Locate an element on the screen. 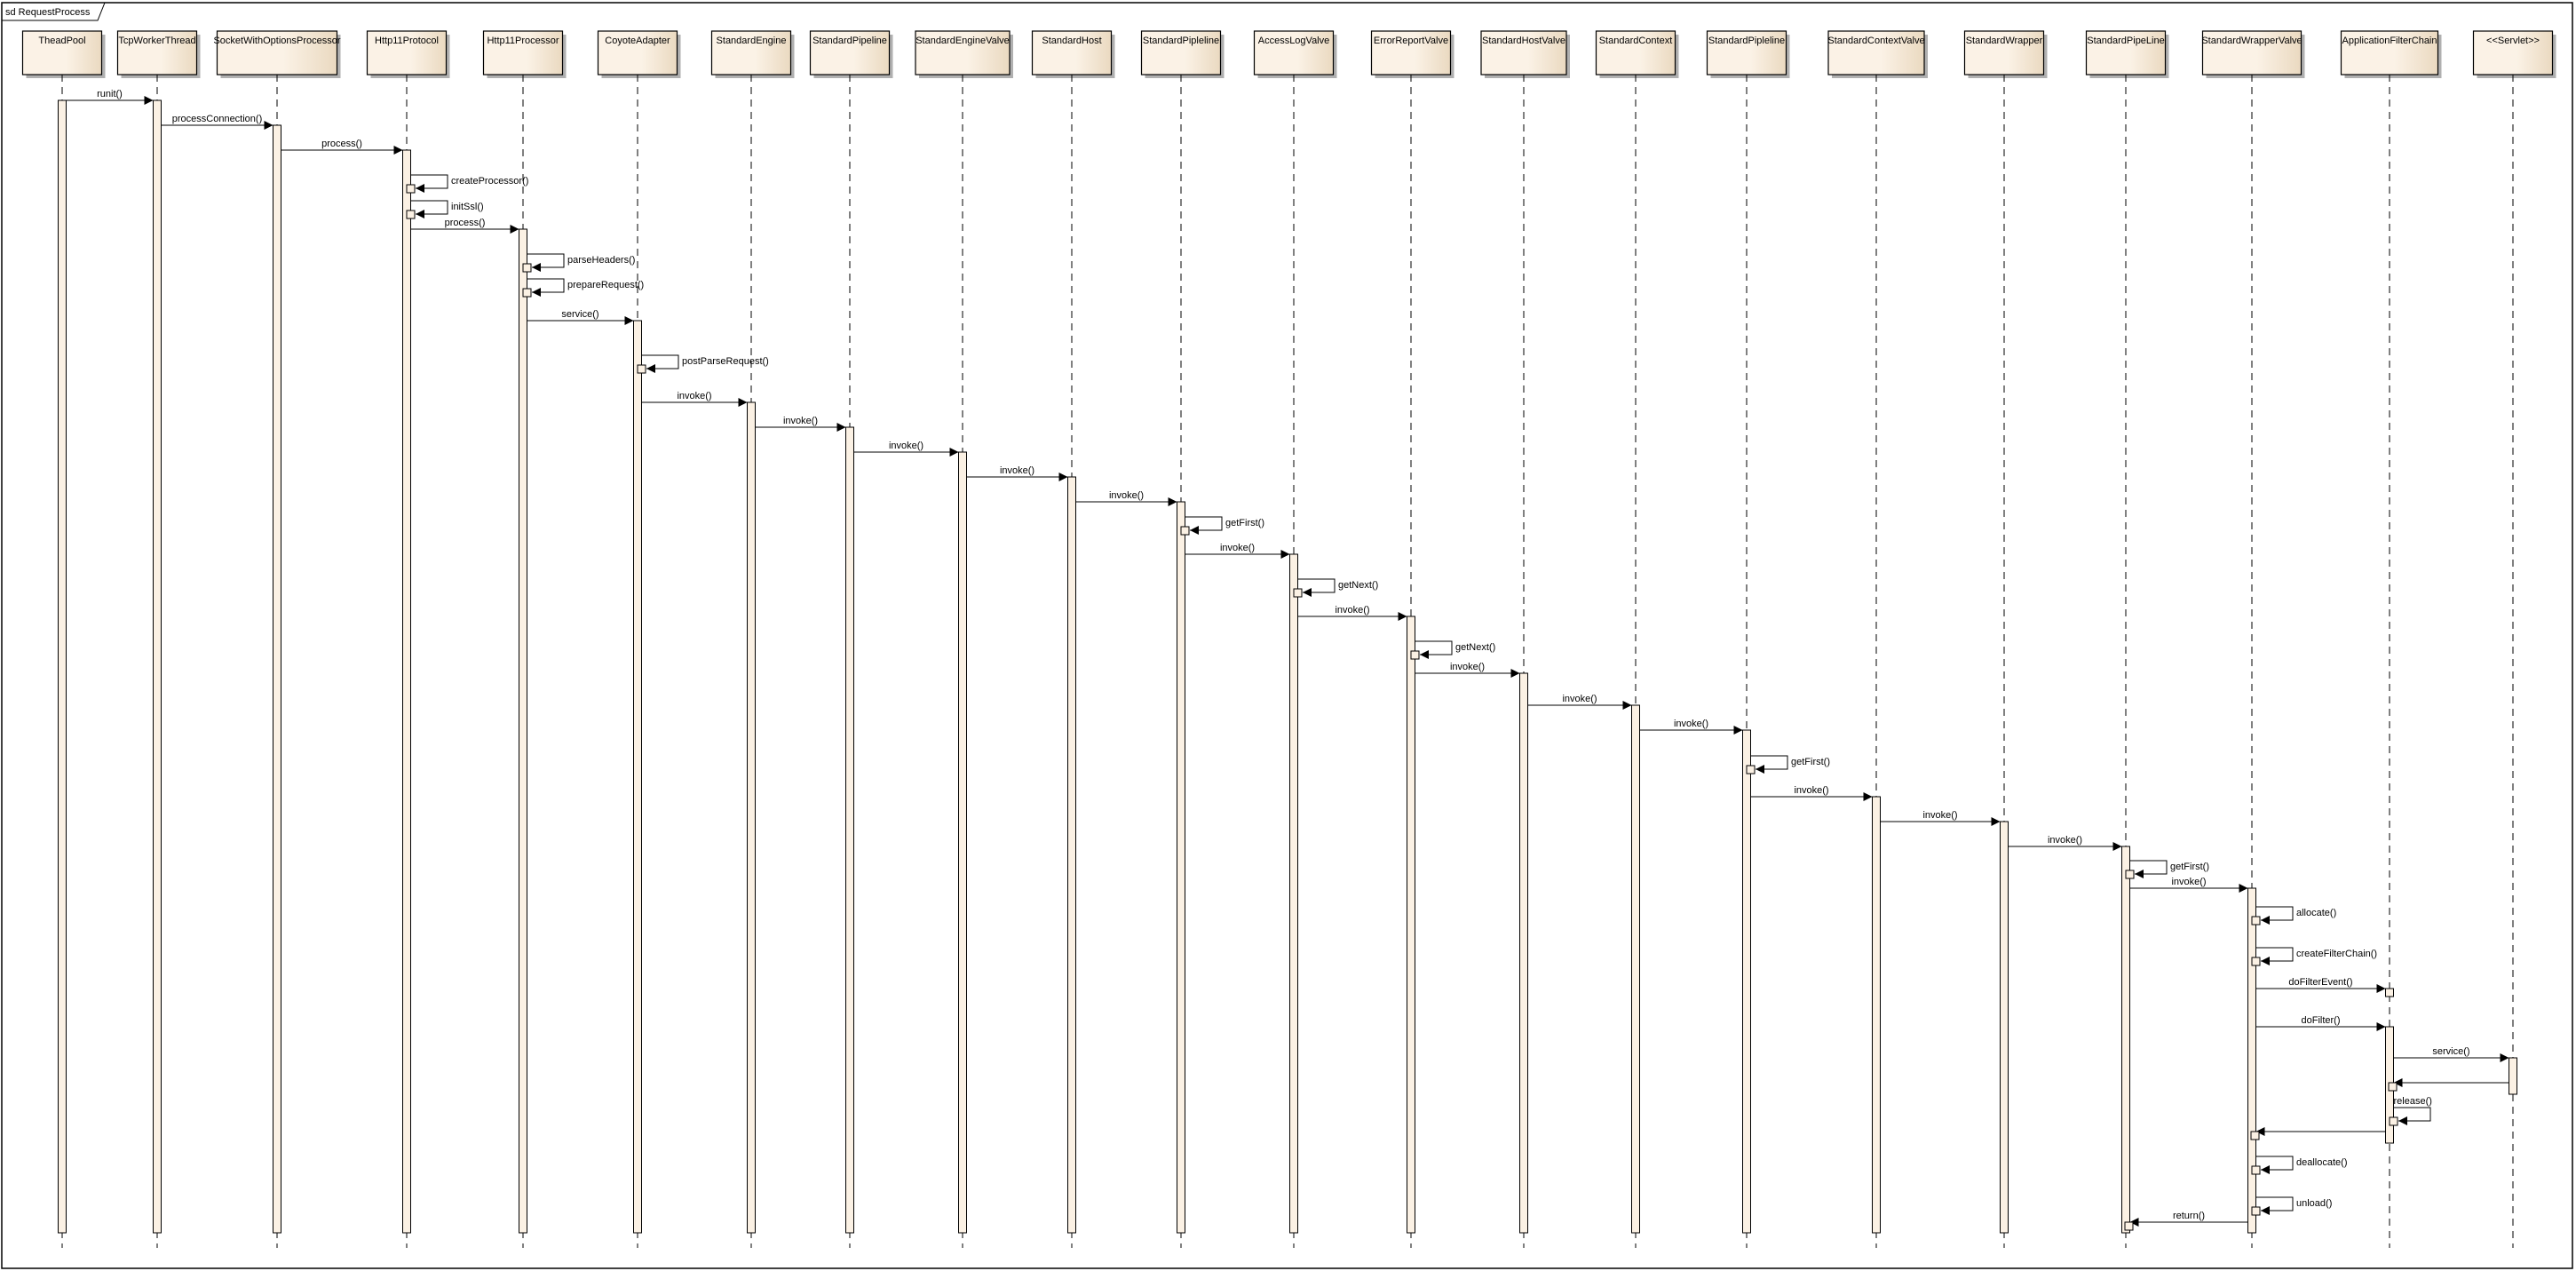 The width and height of the screenshot is (2576, 1271). lifeline: ApplicationFilterChain is located at coordinates (2391, 639).